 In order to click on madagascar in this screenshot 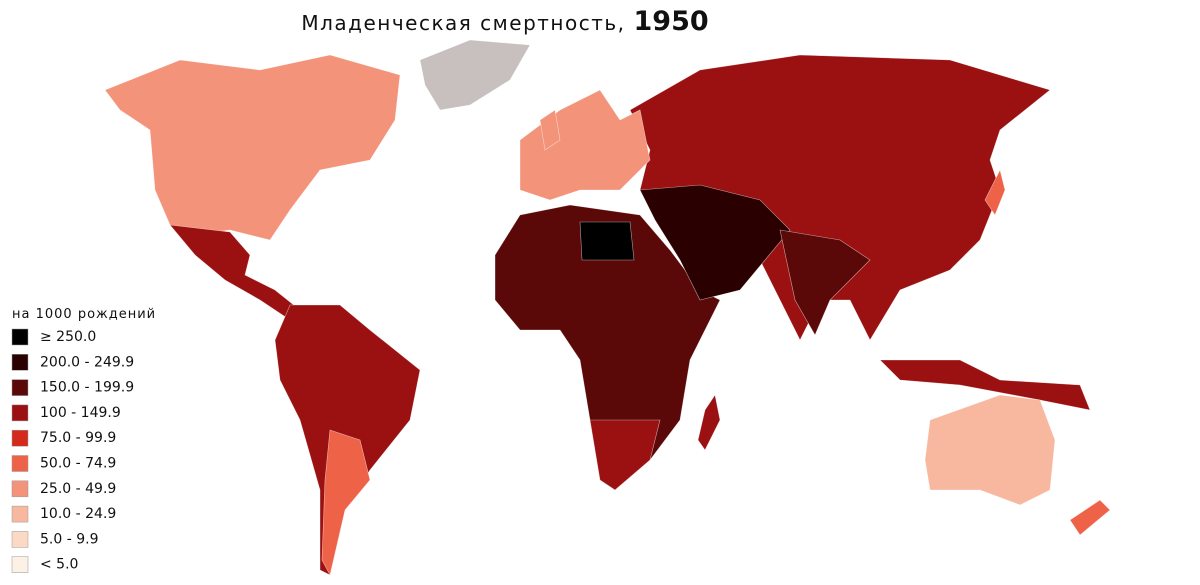, I will do `click(709, 422)`.